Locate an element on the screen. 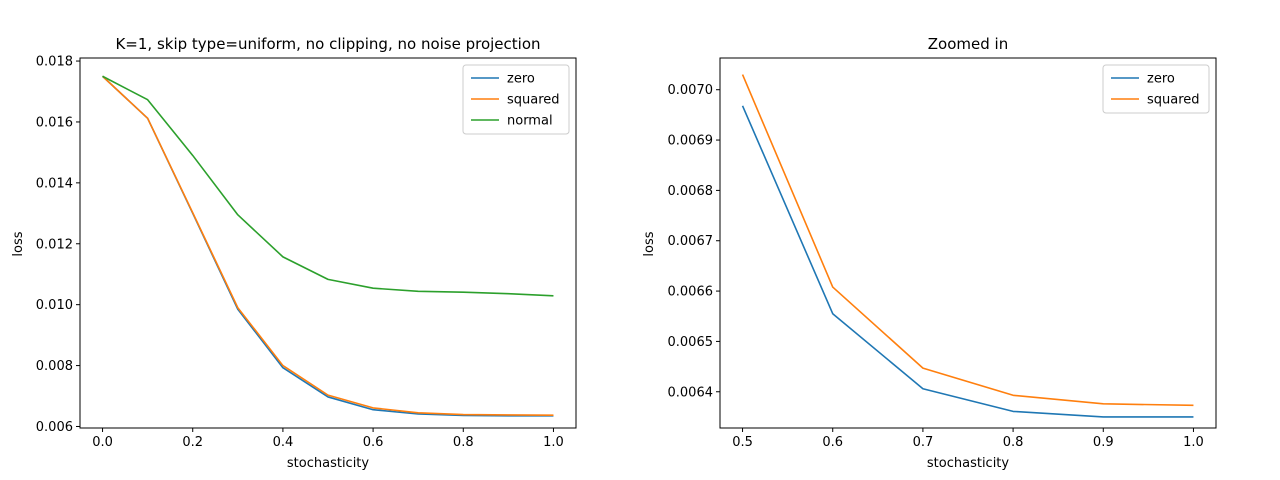 This screenshot has width=1280, height=480. y-tick-label: 0.0066 is located at coordinates (691, 292).